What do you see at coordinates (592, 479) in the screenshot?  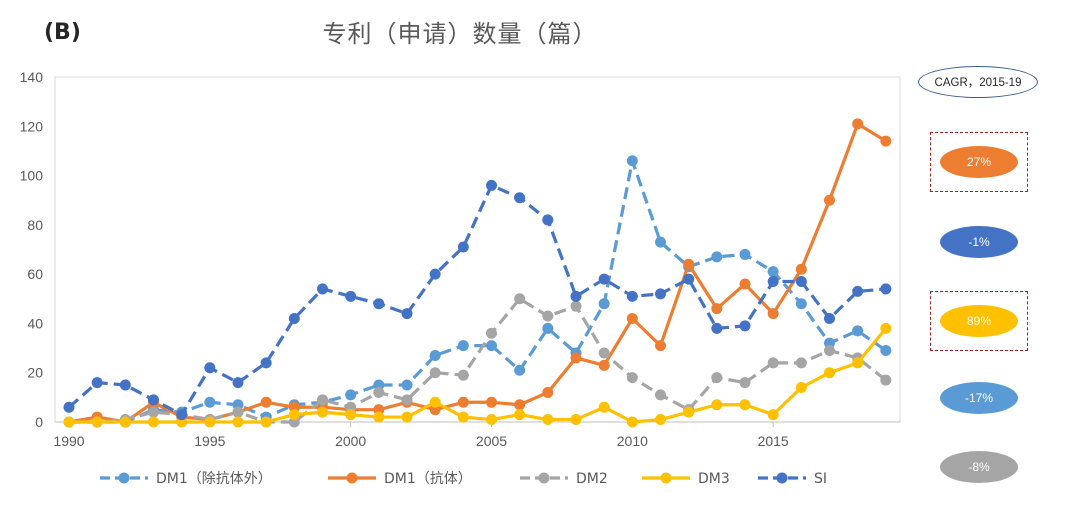 I see `legend-label-3: DM2` at bounding box center [592, 479].